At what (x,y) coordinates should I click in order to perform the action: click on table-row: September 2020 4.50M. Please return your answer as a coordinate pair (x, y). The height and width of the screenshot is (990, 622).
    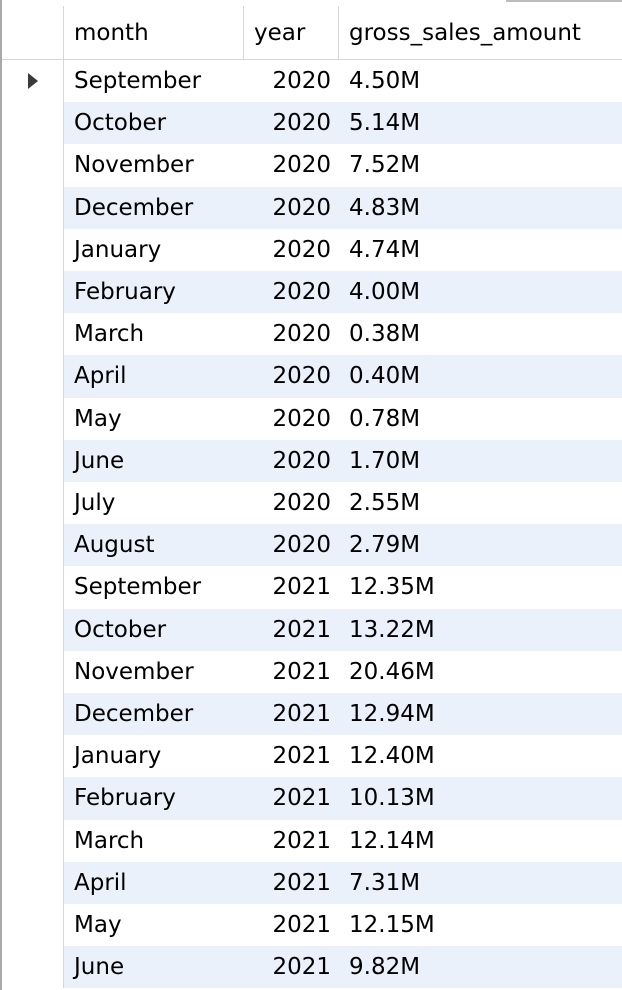
    Looking at the image, I should click on (312, 81).